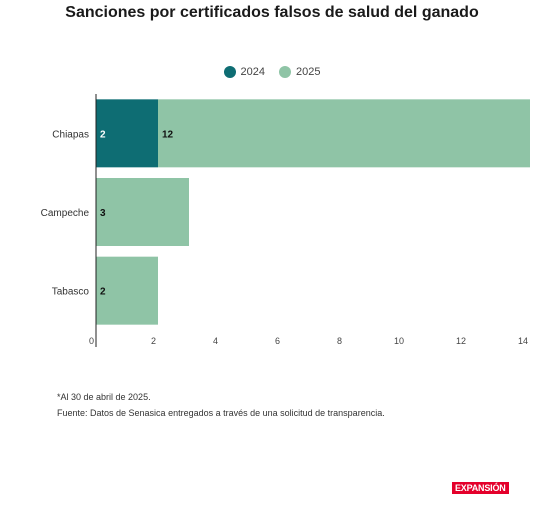 This screenshot has height=506, width=544. Describe the element at coordinates (339, 341) in the screenshot. I see `x-tick-label-8: 8` at that location.